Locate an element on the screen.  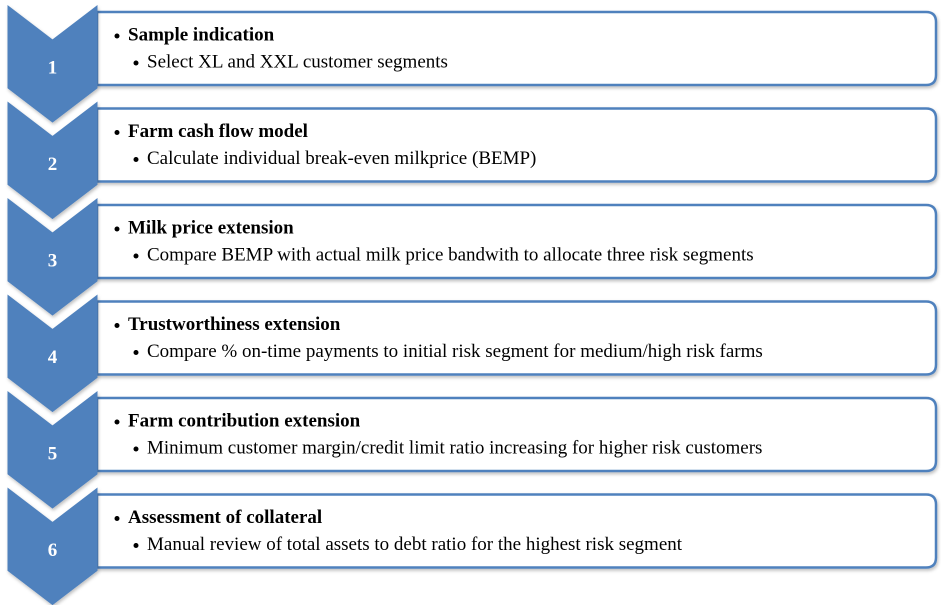
step-title: Farm contribution extension is located at coordinates (244, 420).